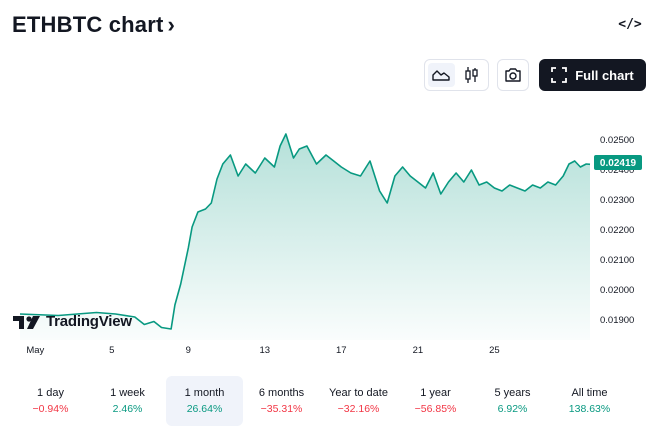 This screenshot has height=429, width=657. What do you see at coordinates (127, 409) in the screenshot?
I see `range-change: 2.46%` at bounding box center [127, 409].